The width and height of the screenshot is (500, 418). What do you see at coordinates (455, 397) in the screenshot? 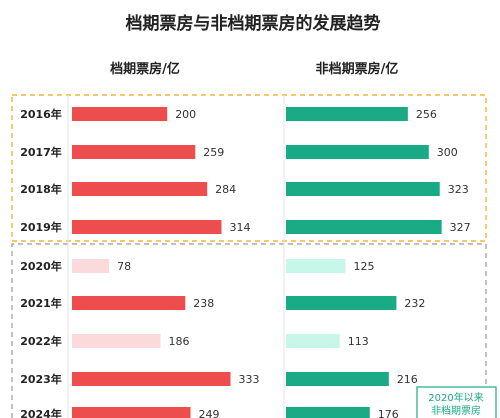
I see `annotation-line-1: 2020年以来` at bounding box center [455, 397].